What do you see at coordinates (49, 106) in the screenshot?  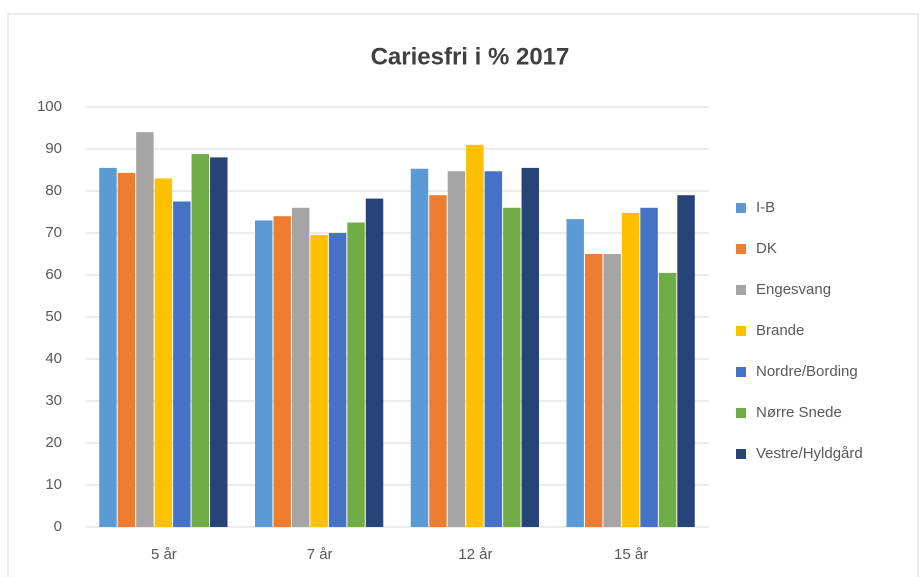 I see `y-tick-label: 100` at bounding box center [49, 106].